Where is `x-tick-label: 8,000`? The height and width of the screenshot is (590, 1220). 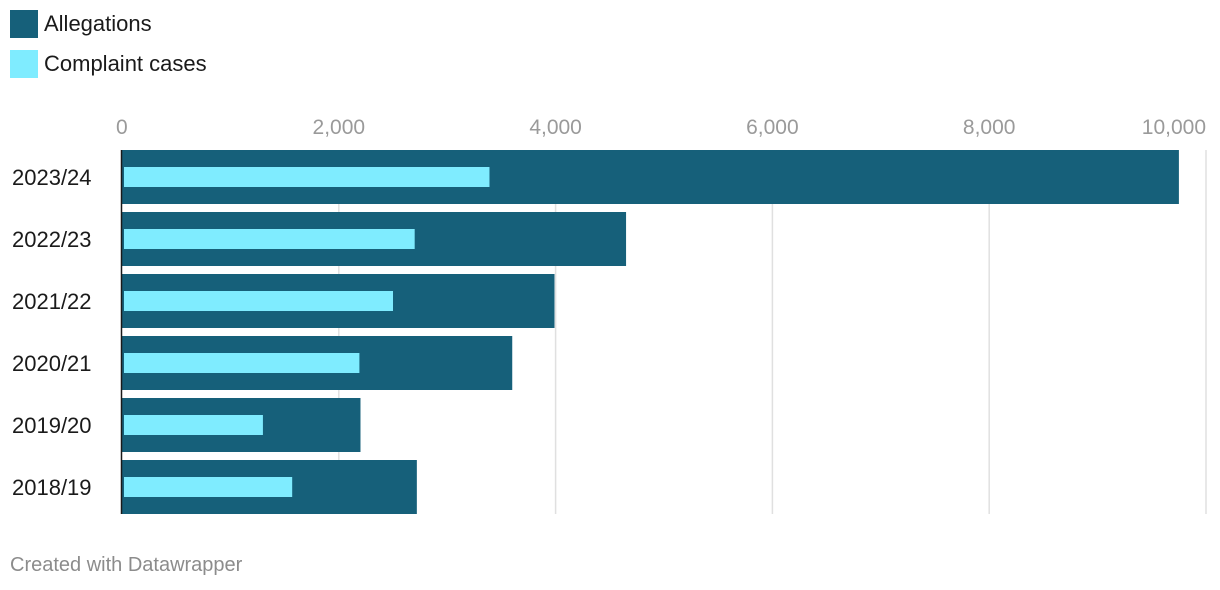 x-tick-label: 8,000 is located at coordinates (989, 127).